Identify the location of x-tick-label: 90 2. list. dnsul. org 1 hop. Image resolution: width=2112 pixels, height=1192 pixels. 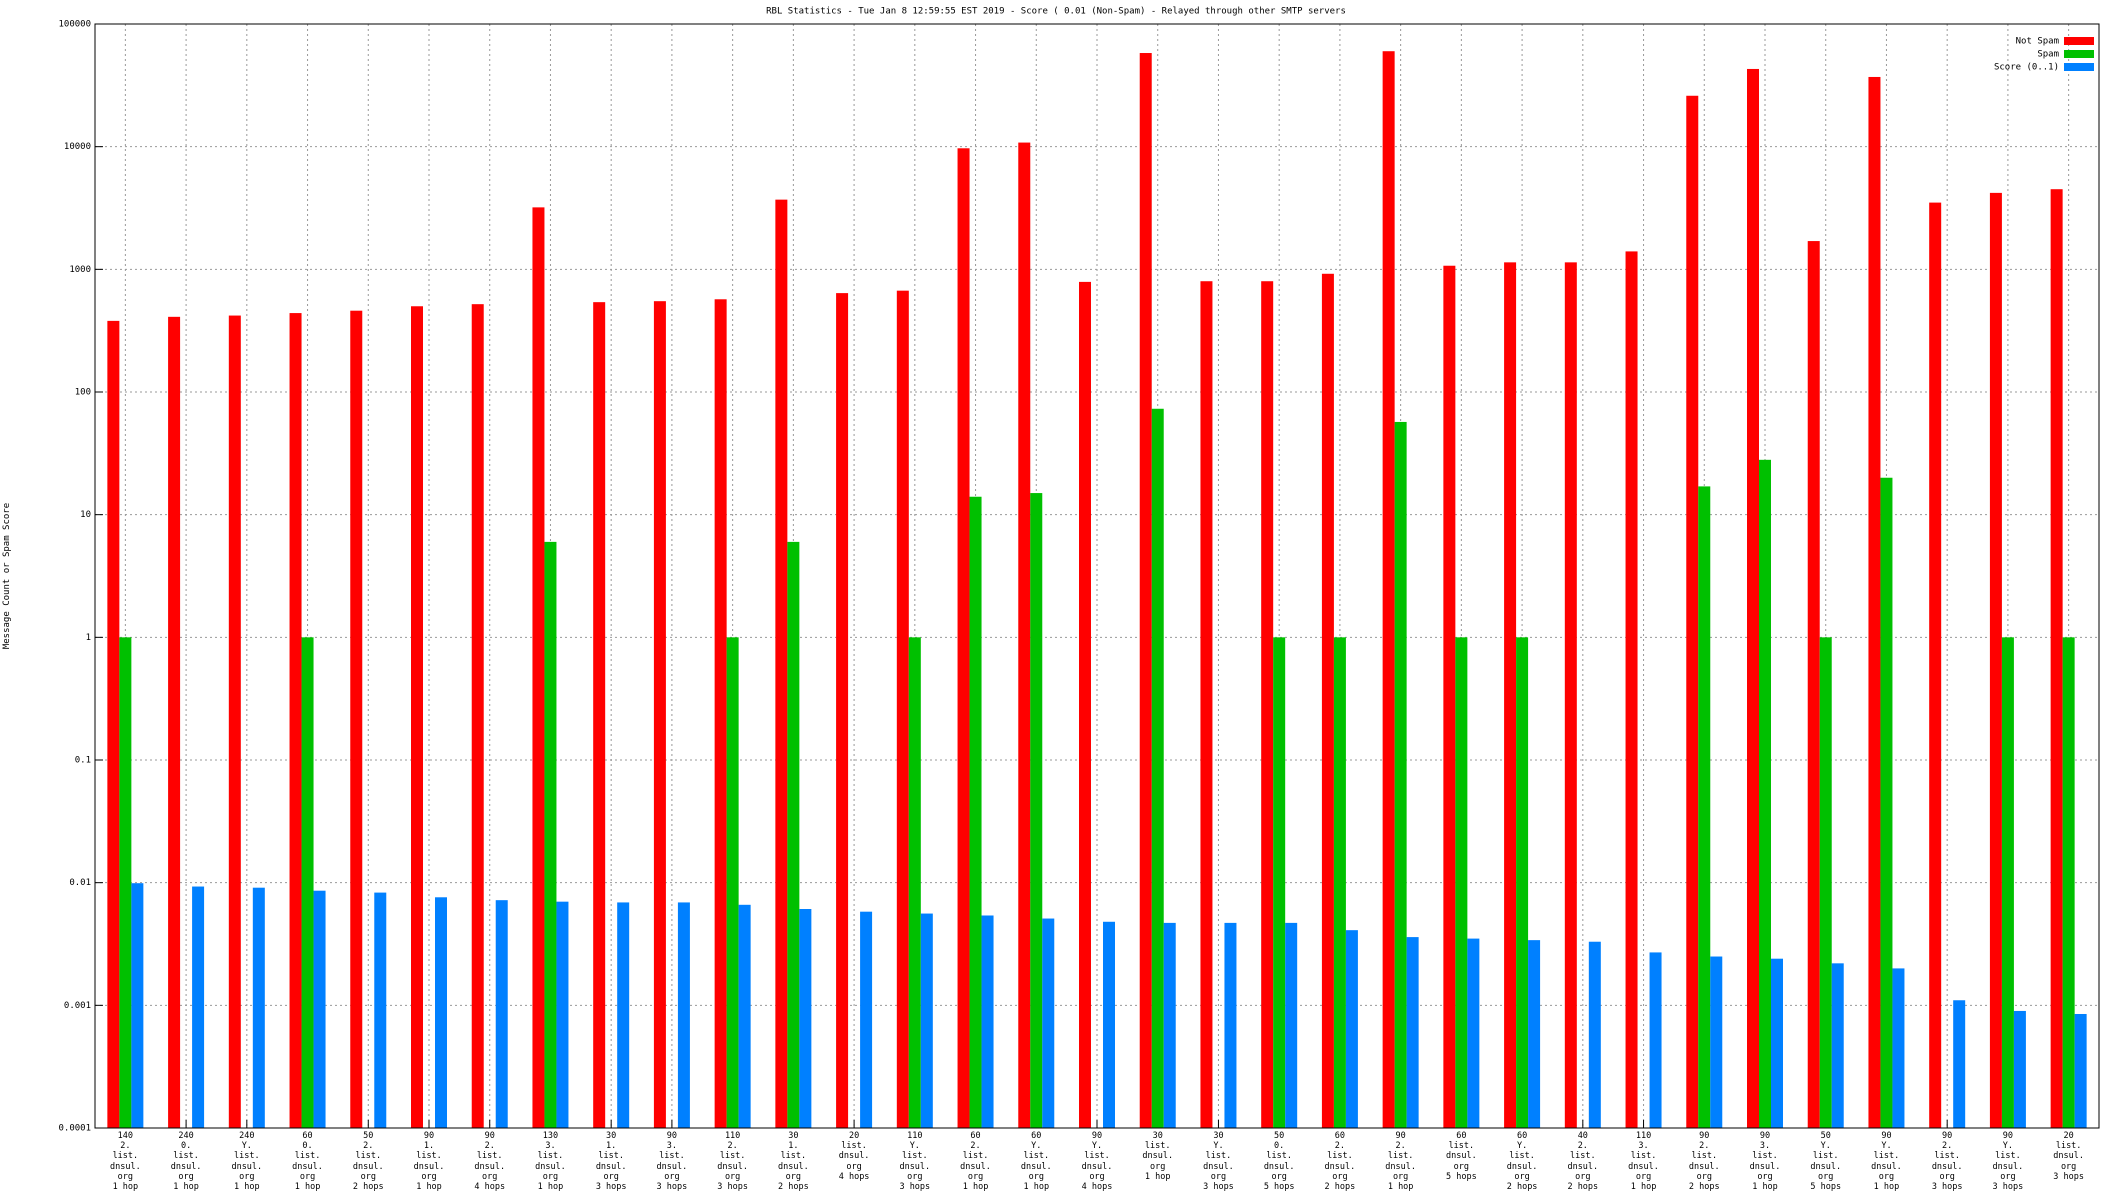
(1400, 1161).